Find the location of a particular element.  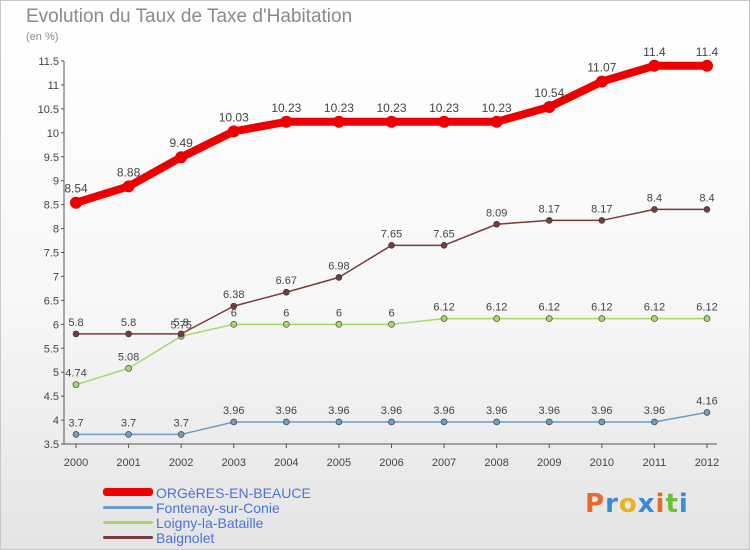

legend-item-fontenay: Fontenay-sur-Conie is located at coordinates (233, 508).